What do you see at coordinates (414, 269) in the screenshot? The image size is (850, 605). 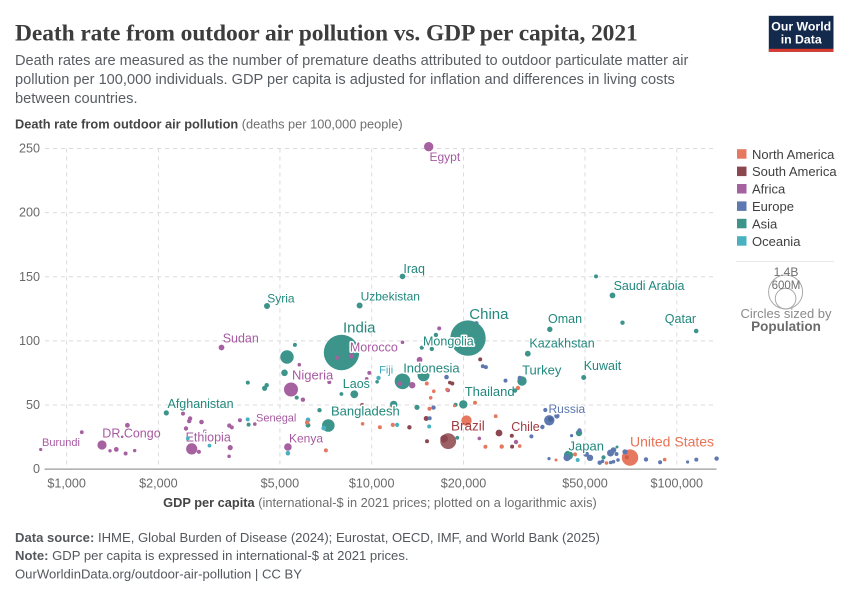 I see `svg-text: Iraq` at bounding box center [414, 269].